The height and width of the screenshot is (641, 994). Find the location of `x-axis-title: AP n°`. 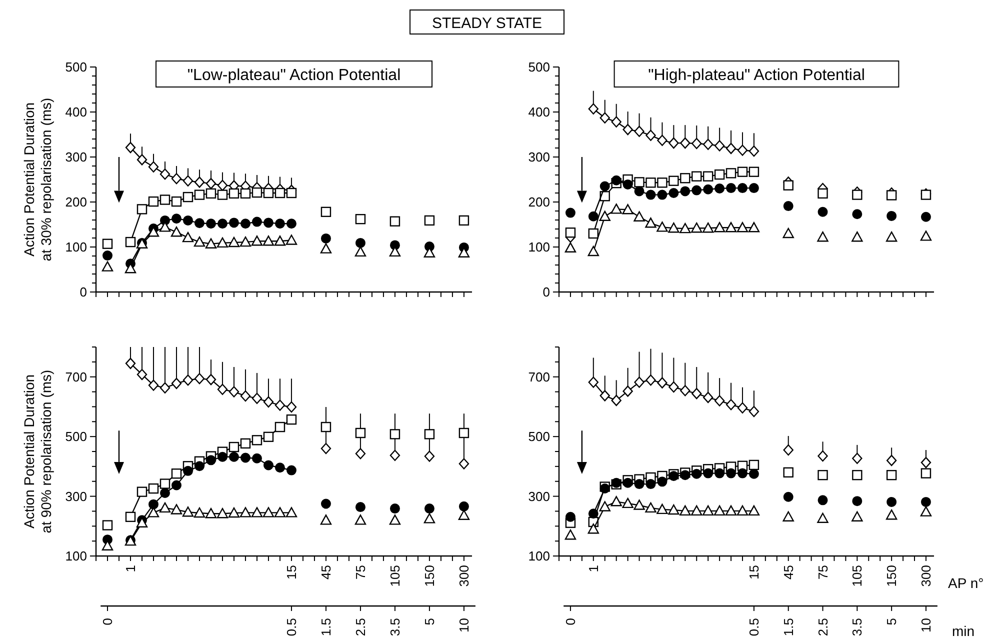

x-axis-title: AP n° is located at coordinates (966, 583).